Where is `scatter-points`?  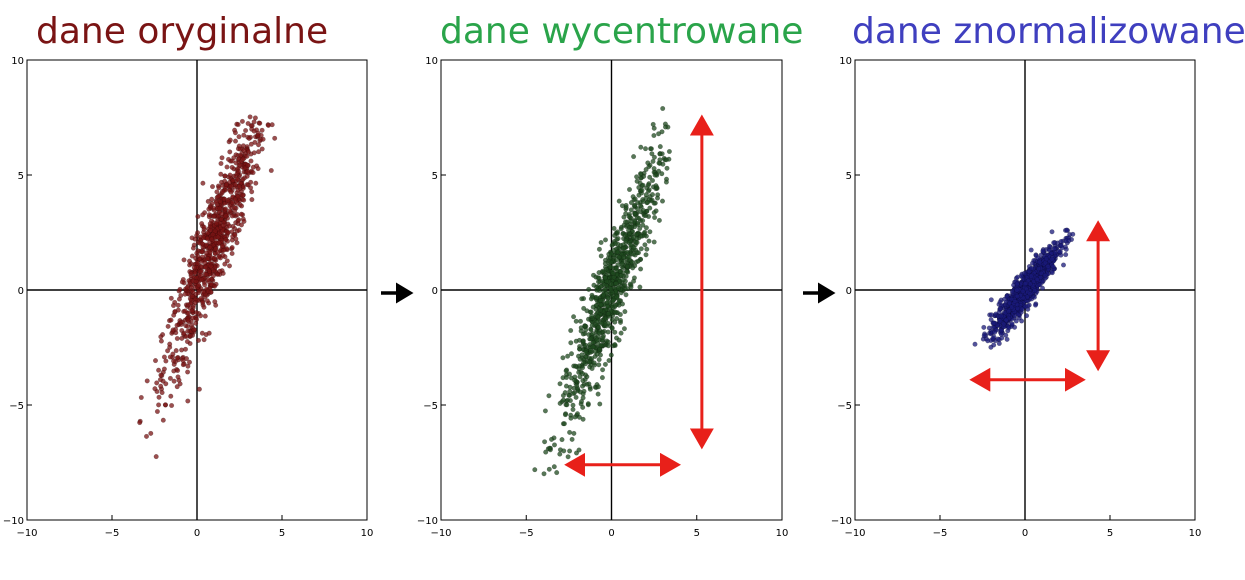 scatter-points is located at coordinates (207, 287).